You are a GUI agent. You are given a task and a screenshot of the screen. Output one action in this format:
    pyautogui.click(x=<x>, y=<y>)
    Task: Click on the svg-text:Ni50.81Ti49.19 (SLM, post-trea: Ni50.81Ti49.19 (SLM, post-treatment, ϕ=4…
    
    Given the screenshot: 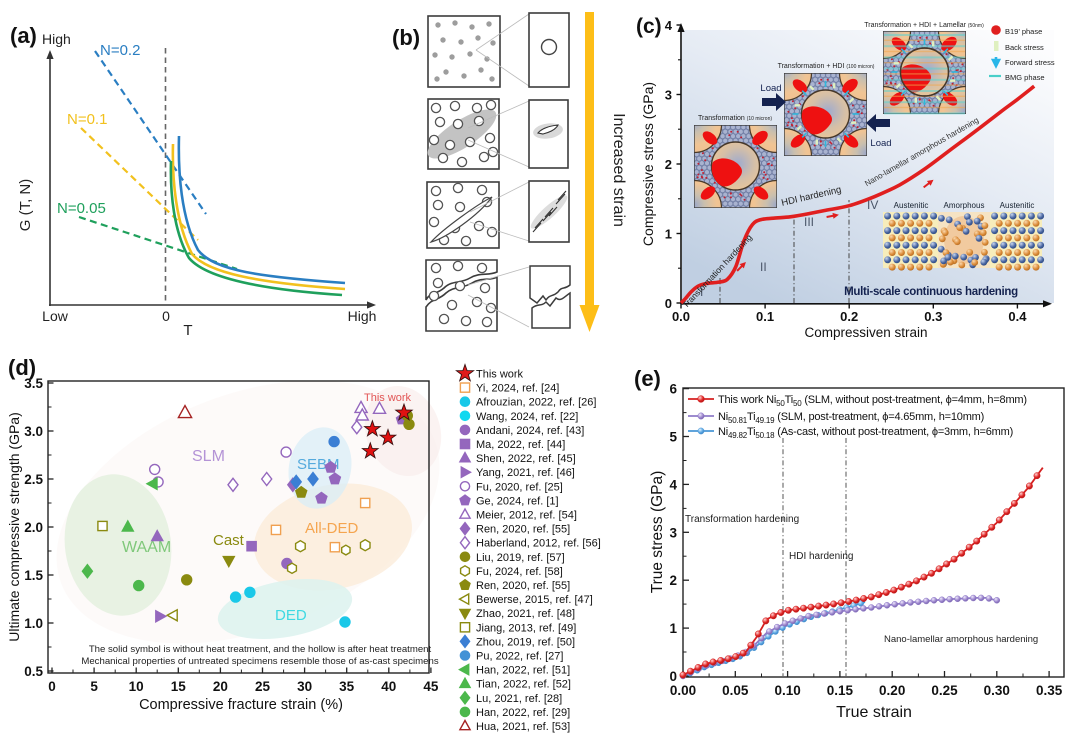 What is the action you would take?
    pyautogui.click(x=851, y=418)
    